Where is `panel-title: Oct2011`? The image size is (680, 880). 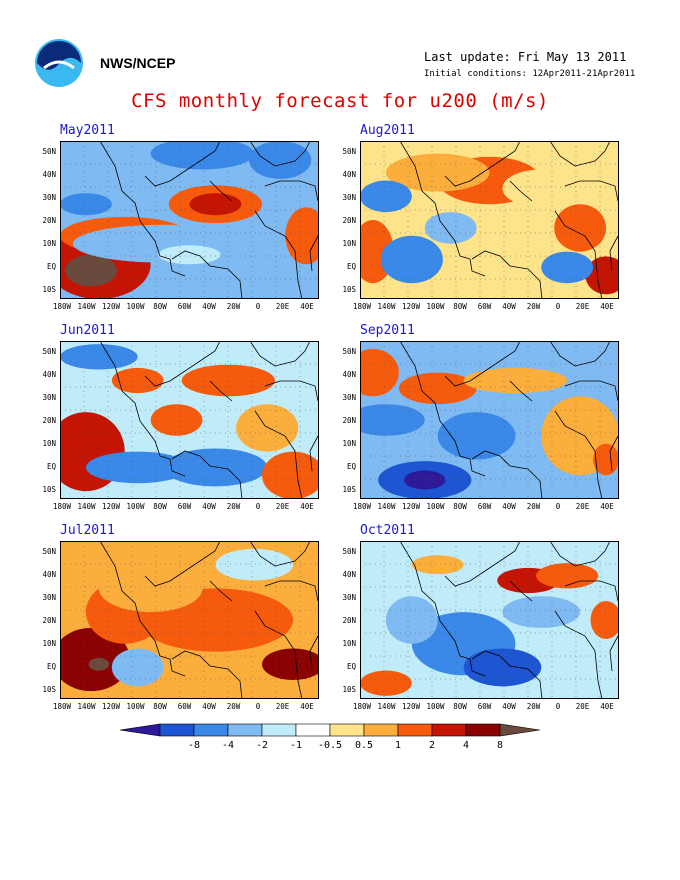
panel-title: Oct2011 is located at coordinates (387, 530).